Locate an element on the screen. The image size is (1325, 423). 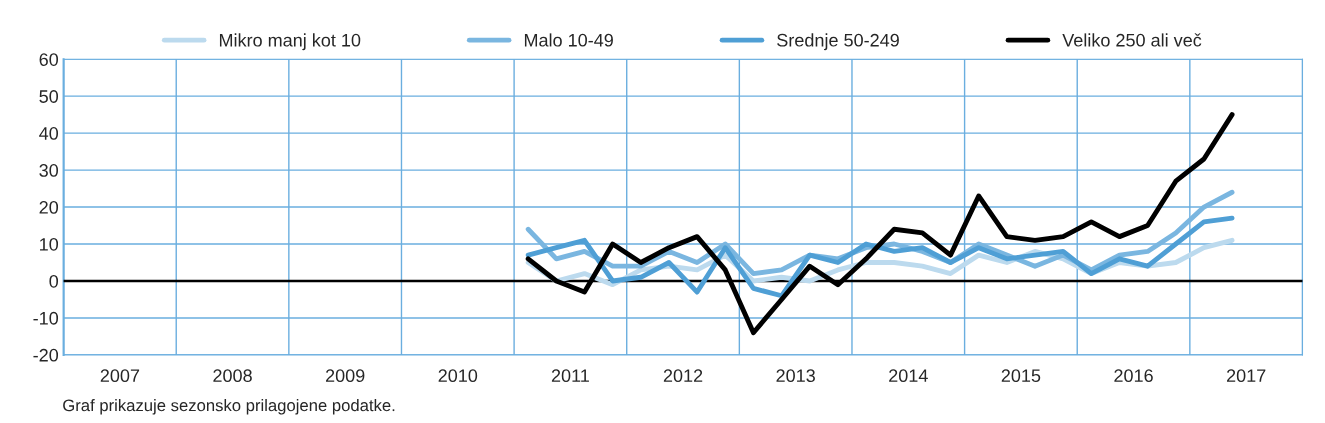
line-series is located at coordinates (880, 257).